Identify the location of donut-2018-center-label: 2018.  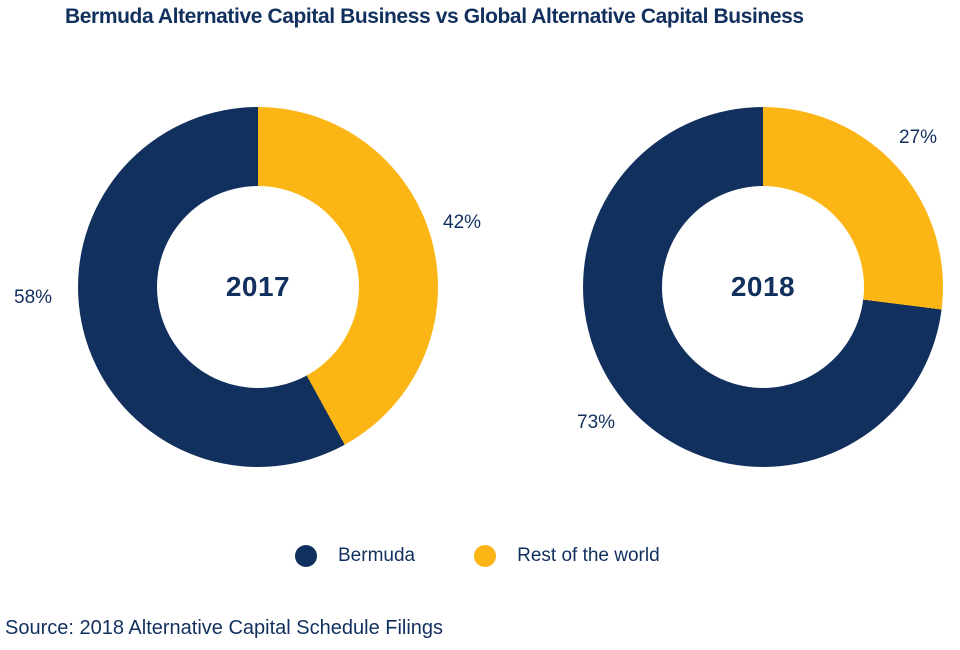
(763, 286).